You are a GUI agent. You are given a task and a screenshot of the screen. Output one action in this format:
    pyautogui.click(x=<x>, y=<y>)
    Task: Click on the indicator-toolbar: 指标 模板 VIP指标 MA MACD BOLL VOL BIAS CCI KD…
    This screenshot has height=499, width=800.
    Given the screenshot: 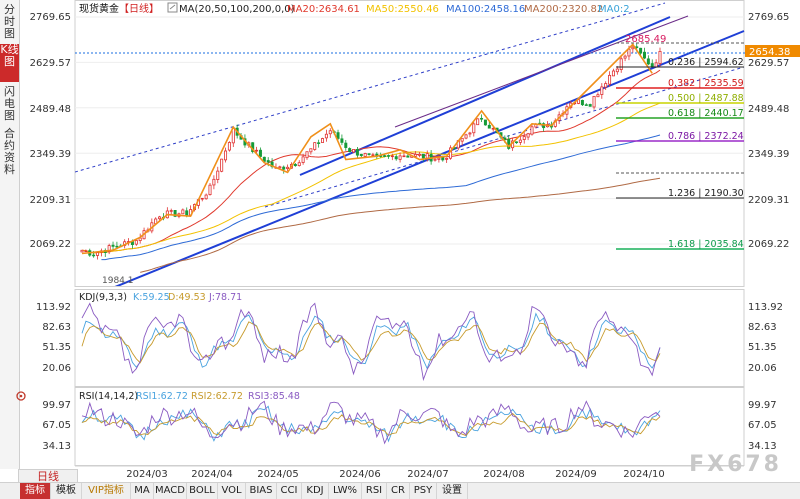 What is the action you would take?
    pyautogui.click(x=400, y=490)
    